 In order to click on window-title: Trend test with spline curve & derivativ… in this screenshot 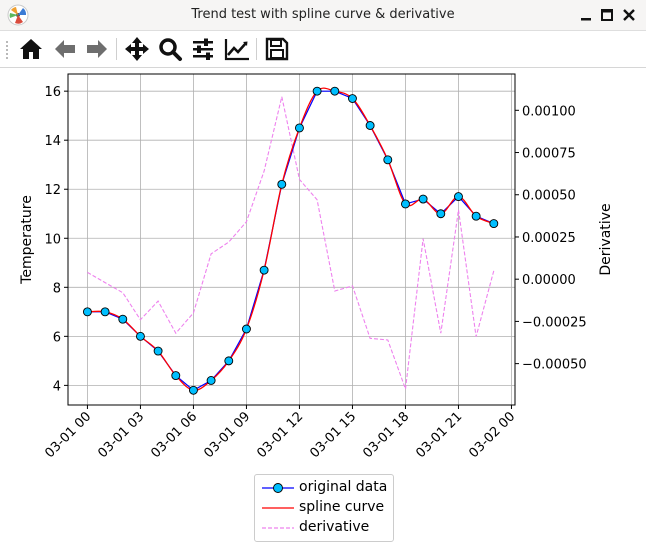, I will do `click(323, 14)`.